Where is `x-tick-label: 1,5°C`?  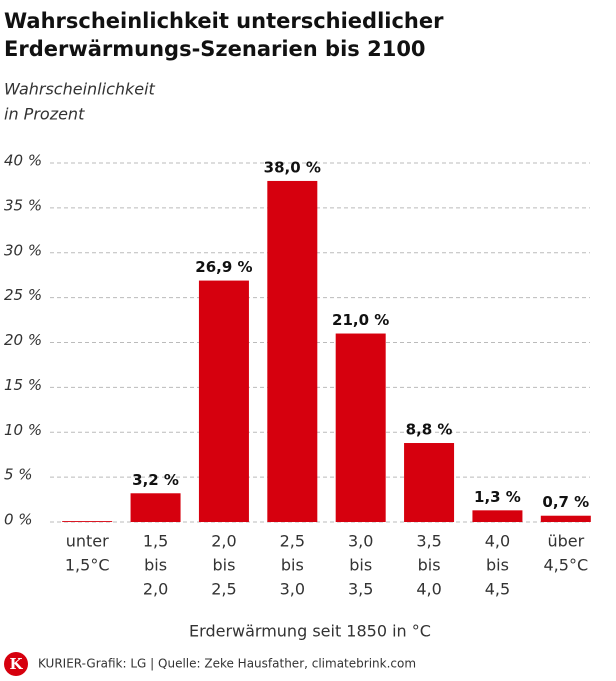
x-tick-label: 1,5°C is located at coordinates (87, 565).